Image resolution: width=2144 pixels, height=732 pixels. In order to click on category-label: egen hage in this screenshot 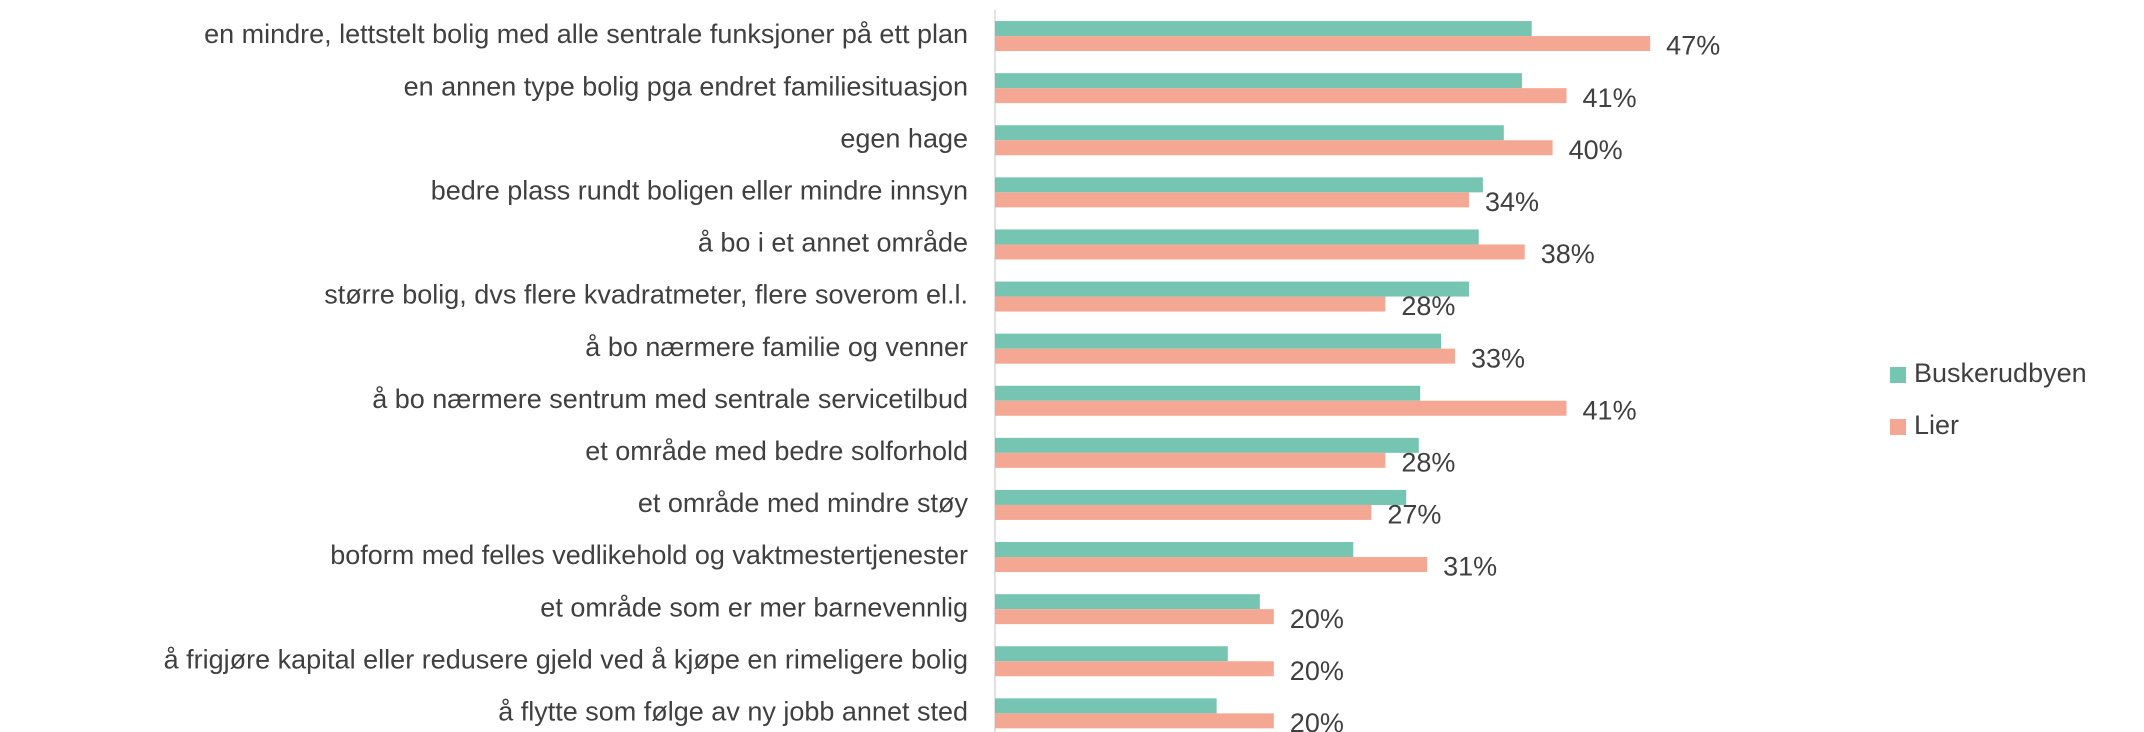, I will do `click(904, 138)`.